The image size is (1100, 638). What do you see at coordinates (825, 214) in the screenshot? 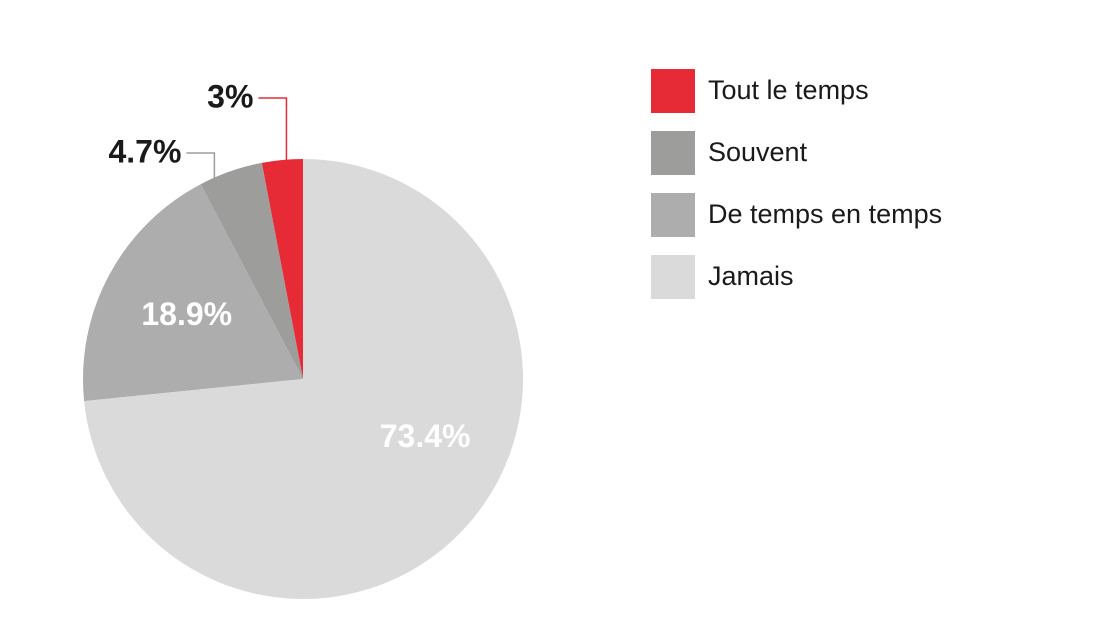
I see `legend-label: De temps en temps` at bounding box center [825, 214].